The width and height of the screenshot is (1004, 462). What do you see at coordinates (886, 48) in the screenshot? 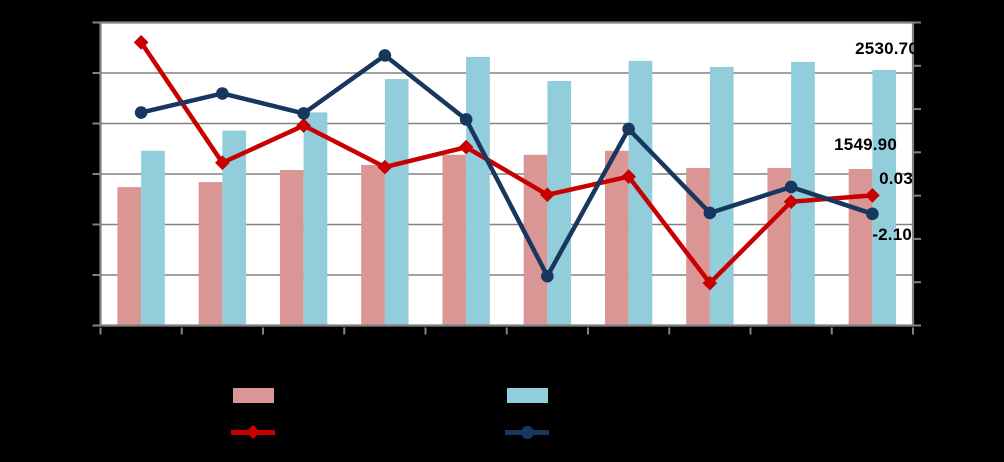
I see `data-label-last-blue-bar: 2530.70` at bounding box center [886, 48].